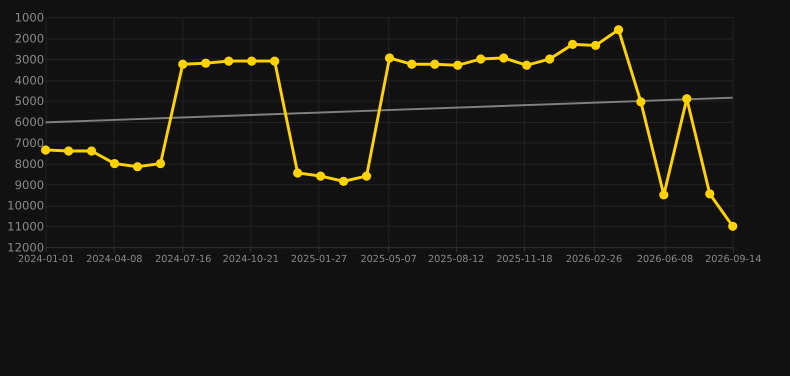 The image size is (790, 384). I want to click on x-tick-label: 2024-07-16, so click(183, 260).